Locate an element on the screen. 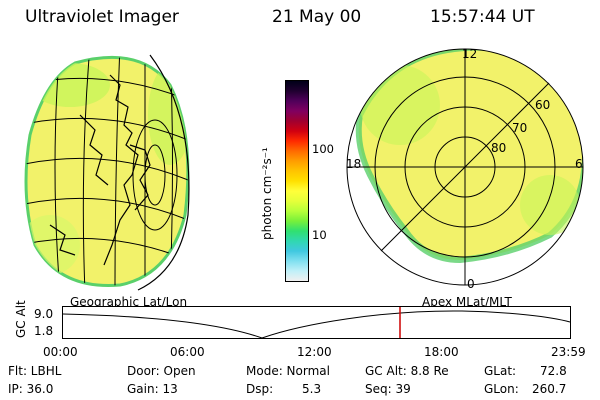 Image resolution: width=600 pixels, height=400 pixels. timeline-xtick-1200: 12:00 is located at coordinates (314, 352).